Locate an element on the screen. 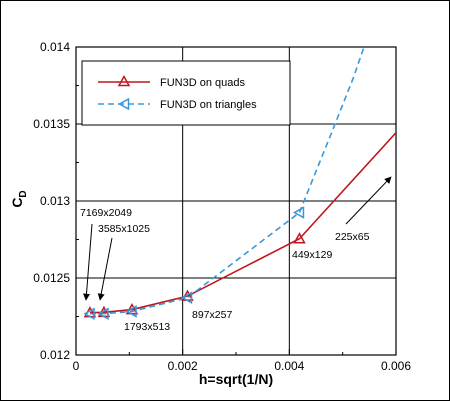 This screenshot has height=401, width=450. x-tick-label: 0.006 is located at coordinates (396, 366).